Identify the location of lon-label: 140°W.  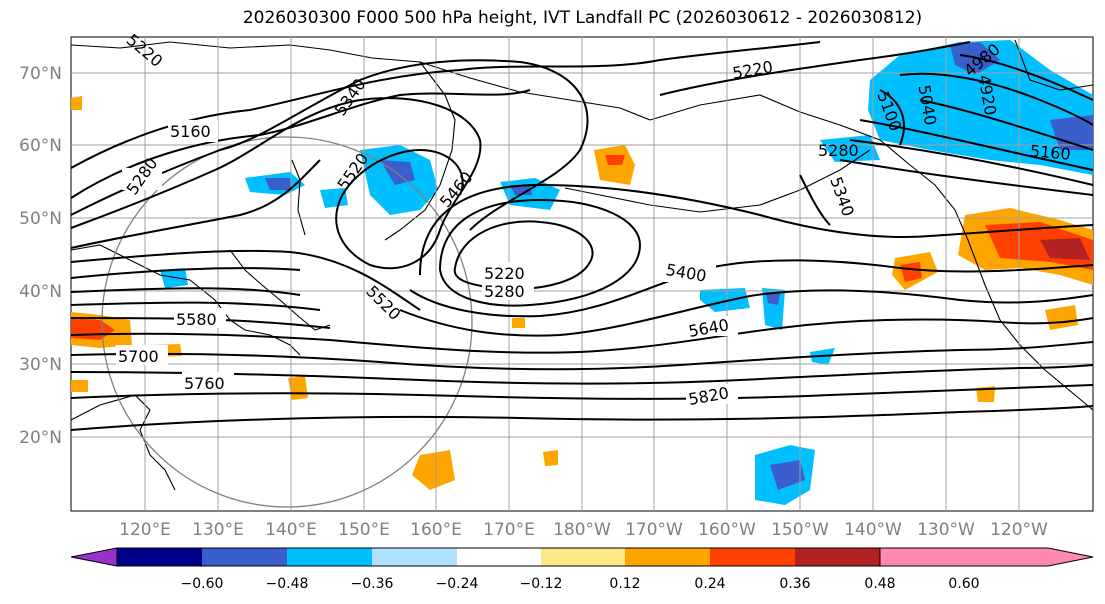
(873, 530).